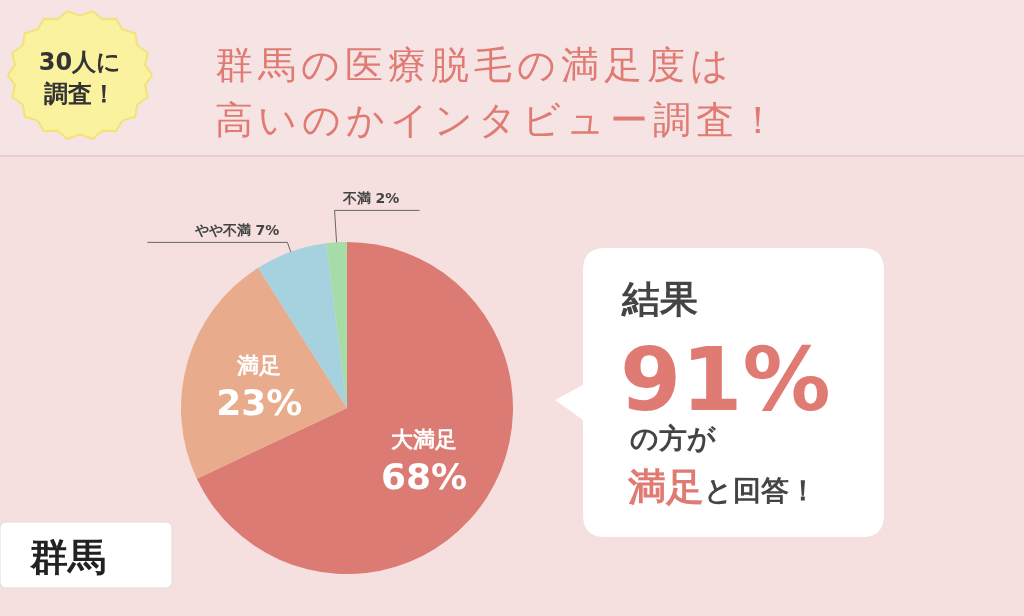 The image size is (1024, 616). I want to click on data-label: 68%, so click(424, 476).